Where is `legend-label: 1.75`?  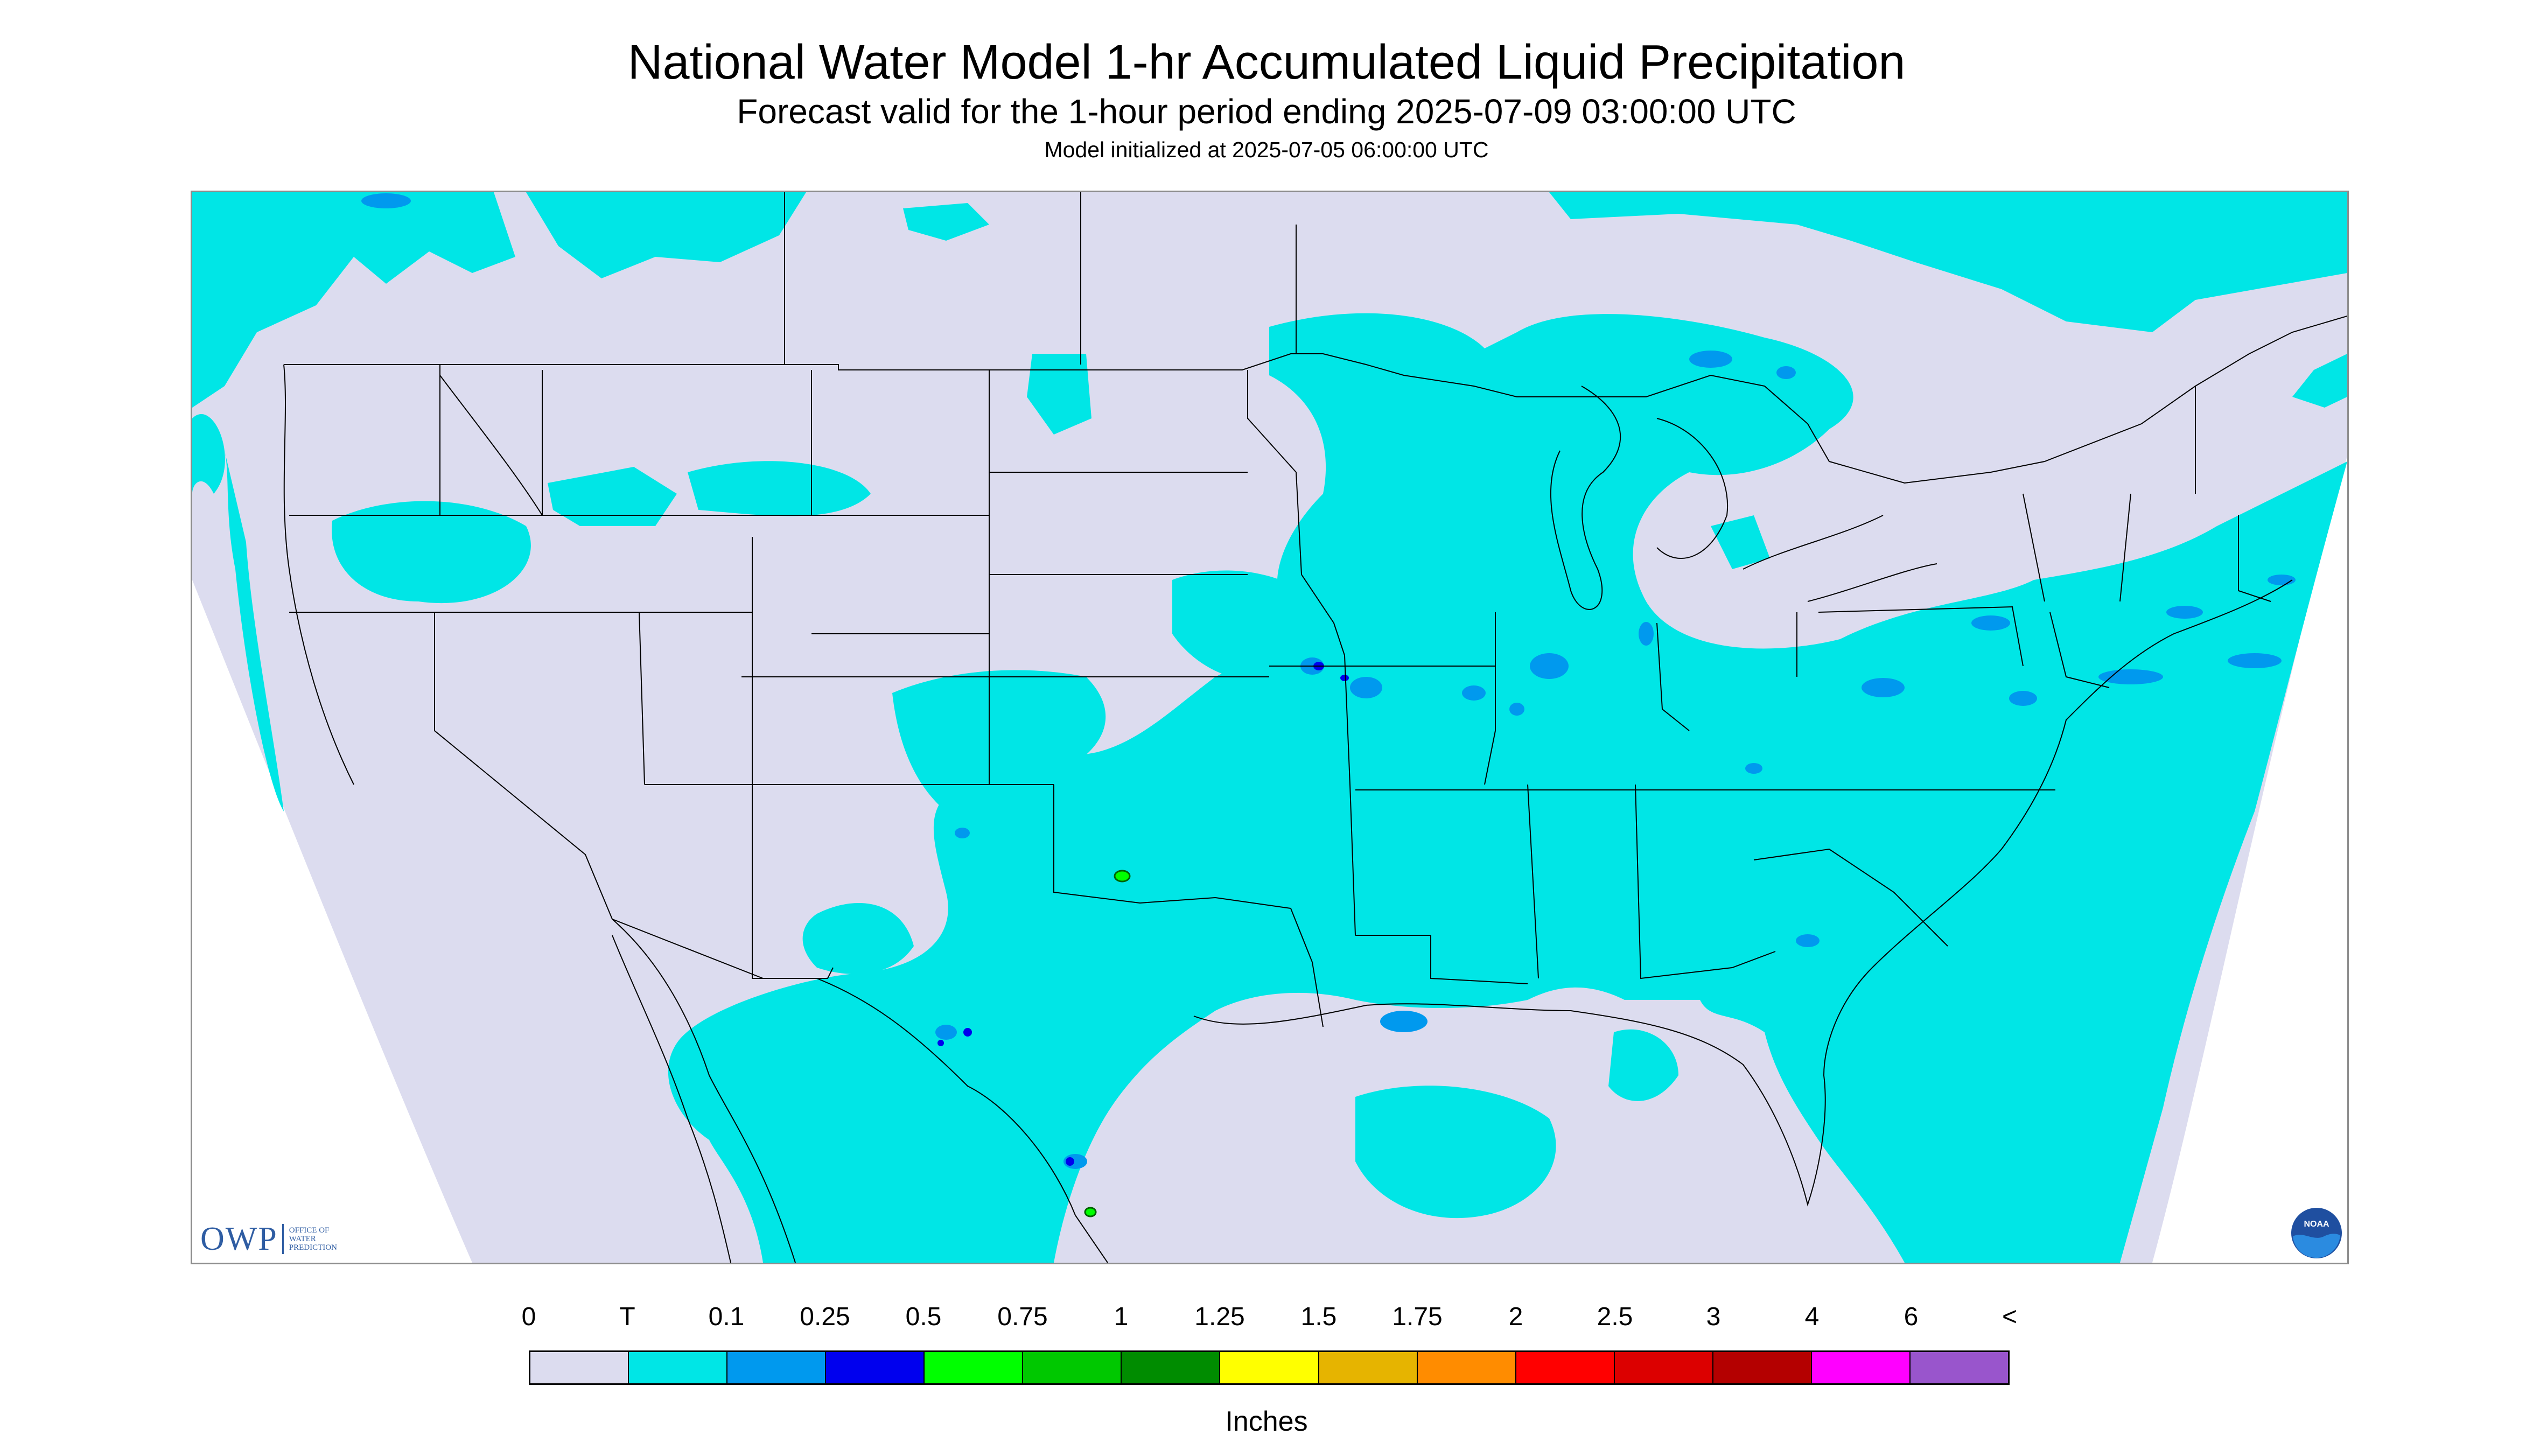
legend-label: 1.75 is located at coordinates (1418, 1317).